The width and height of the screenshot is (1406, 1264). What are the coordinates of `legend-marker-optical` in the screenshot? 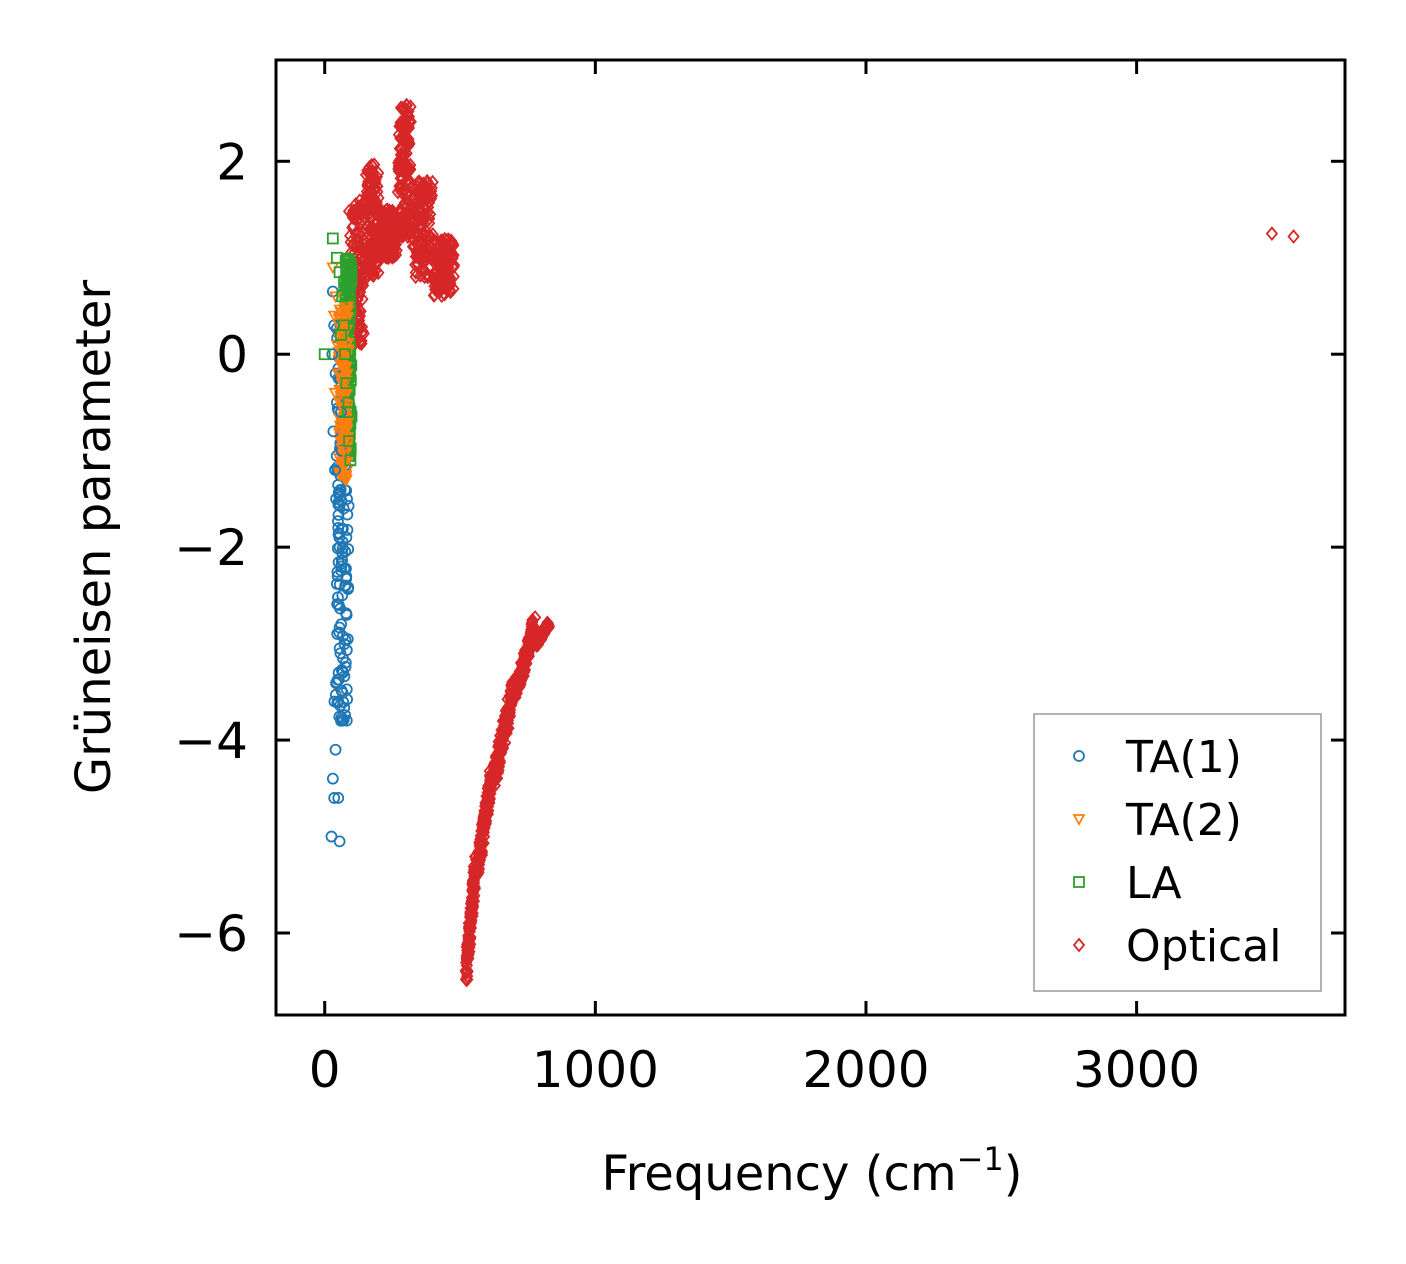 It's located at (1079, 945).